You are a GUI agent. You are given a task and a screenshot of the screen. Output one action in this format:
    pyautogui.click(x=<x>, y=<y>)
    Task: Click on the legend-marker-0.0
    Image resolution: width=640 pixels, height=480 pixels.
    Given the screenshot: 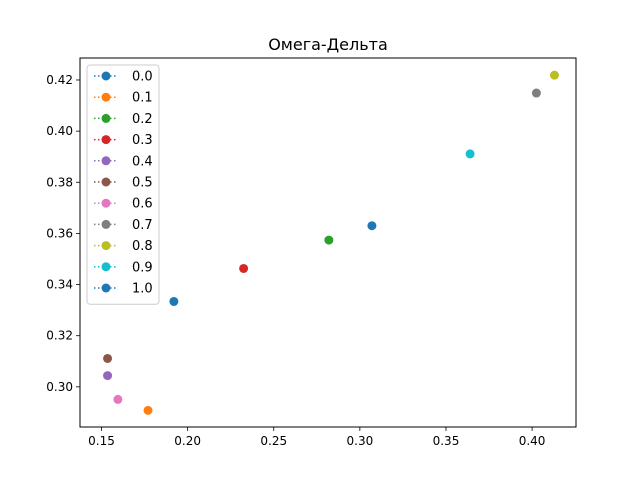 What is the action you would take?
    pyautogui.click(x=106, y=76)
    